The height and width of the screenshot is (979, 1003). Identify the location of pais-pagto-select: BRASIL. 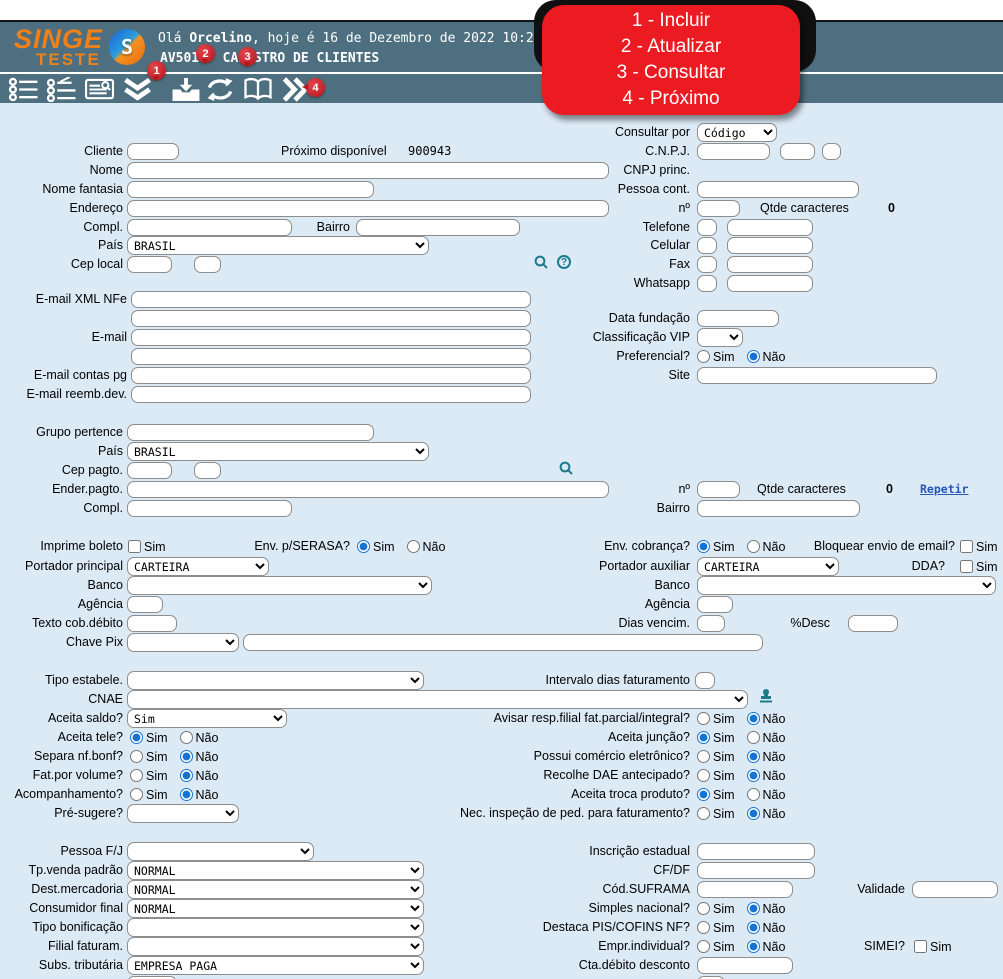
(278, 451).